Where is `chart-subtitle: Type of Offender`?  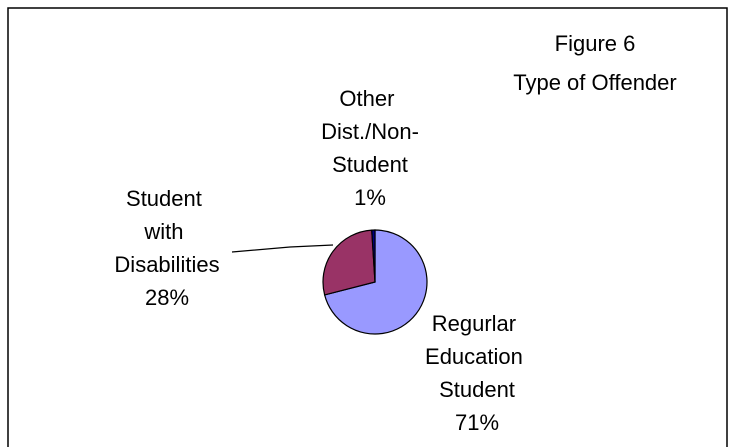
chart-subtitle: Type of Offender is located at coordinates (594, 82).